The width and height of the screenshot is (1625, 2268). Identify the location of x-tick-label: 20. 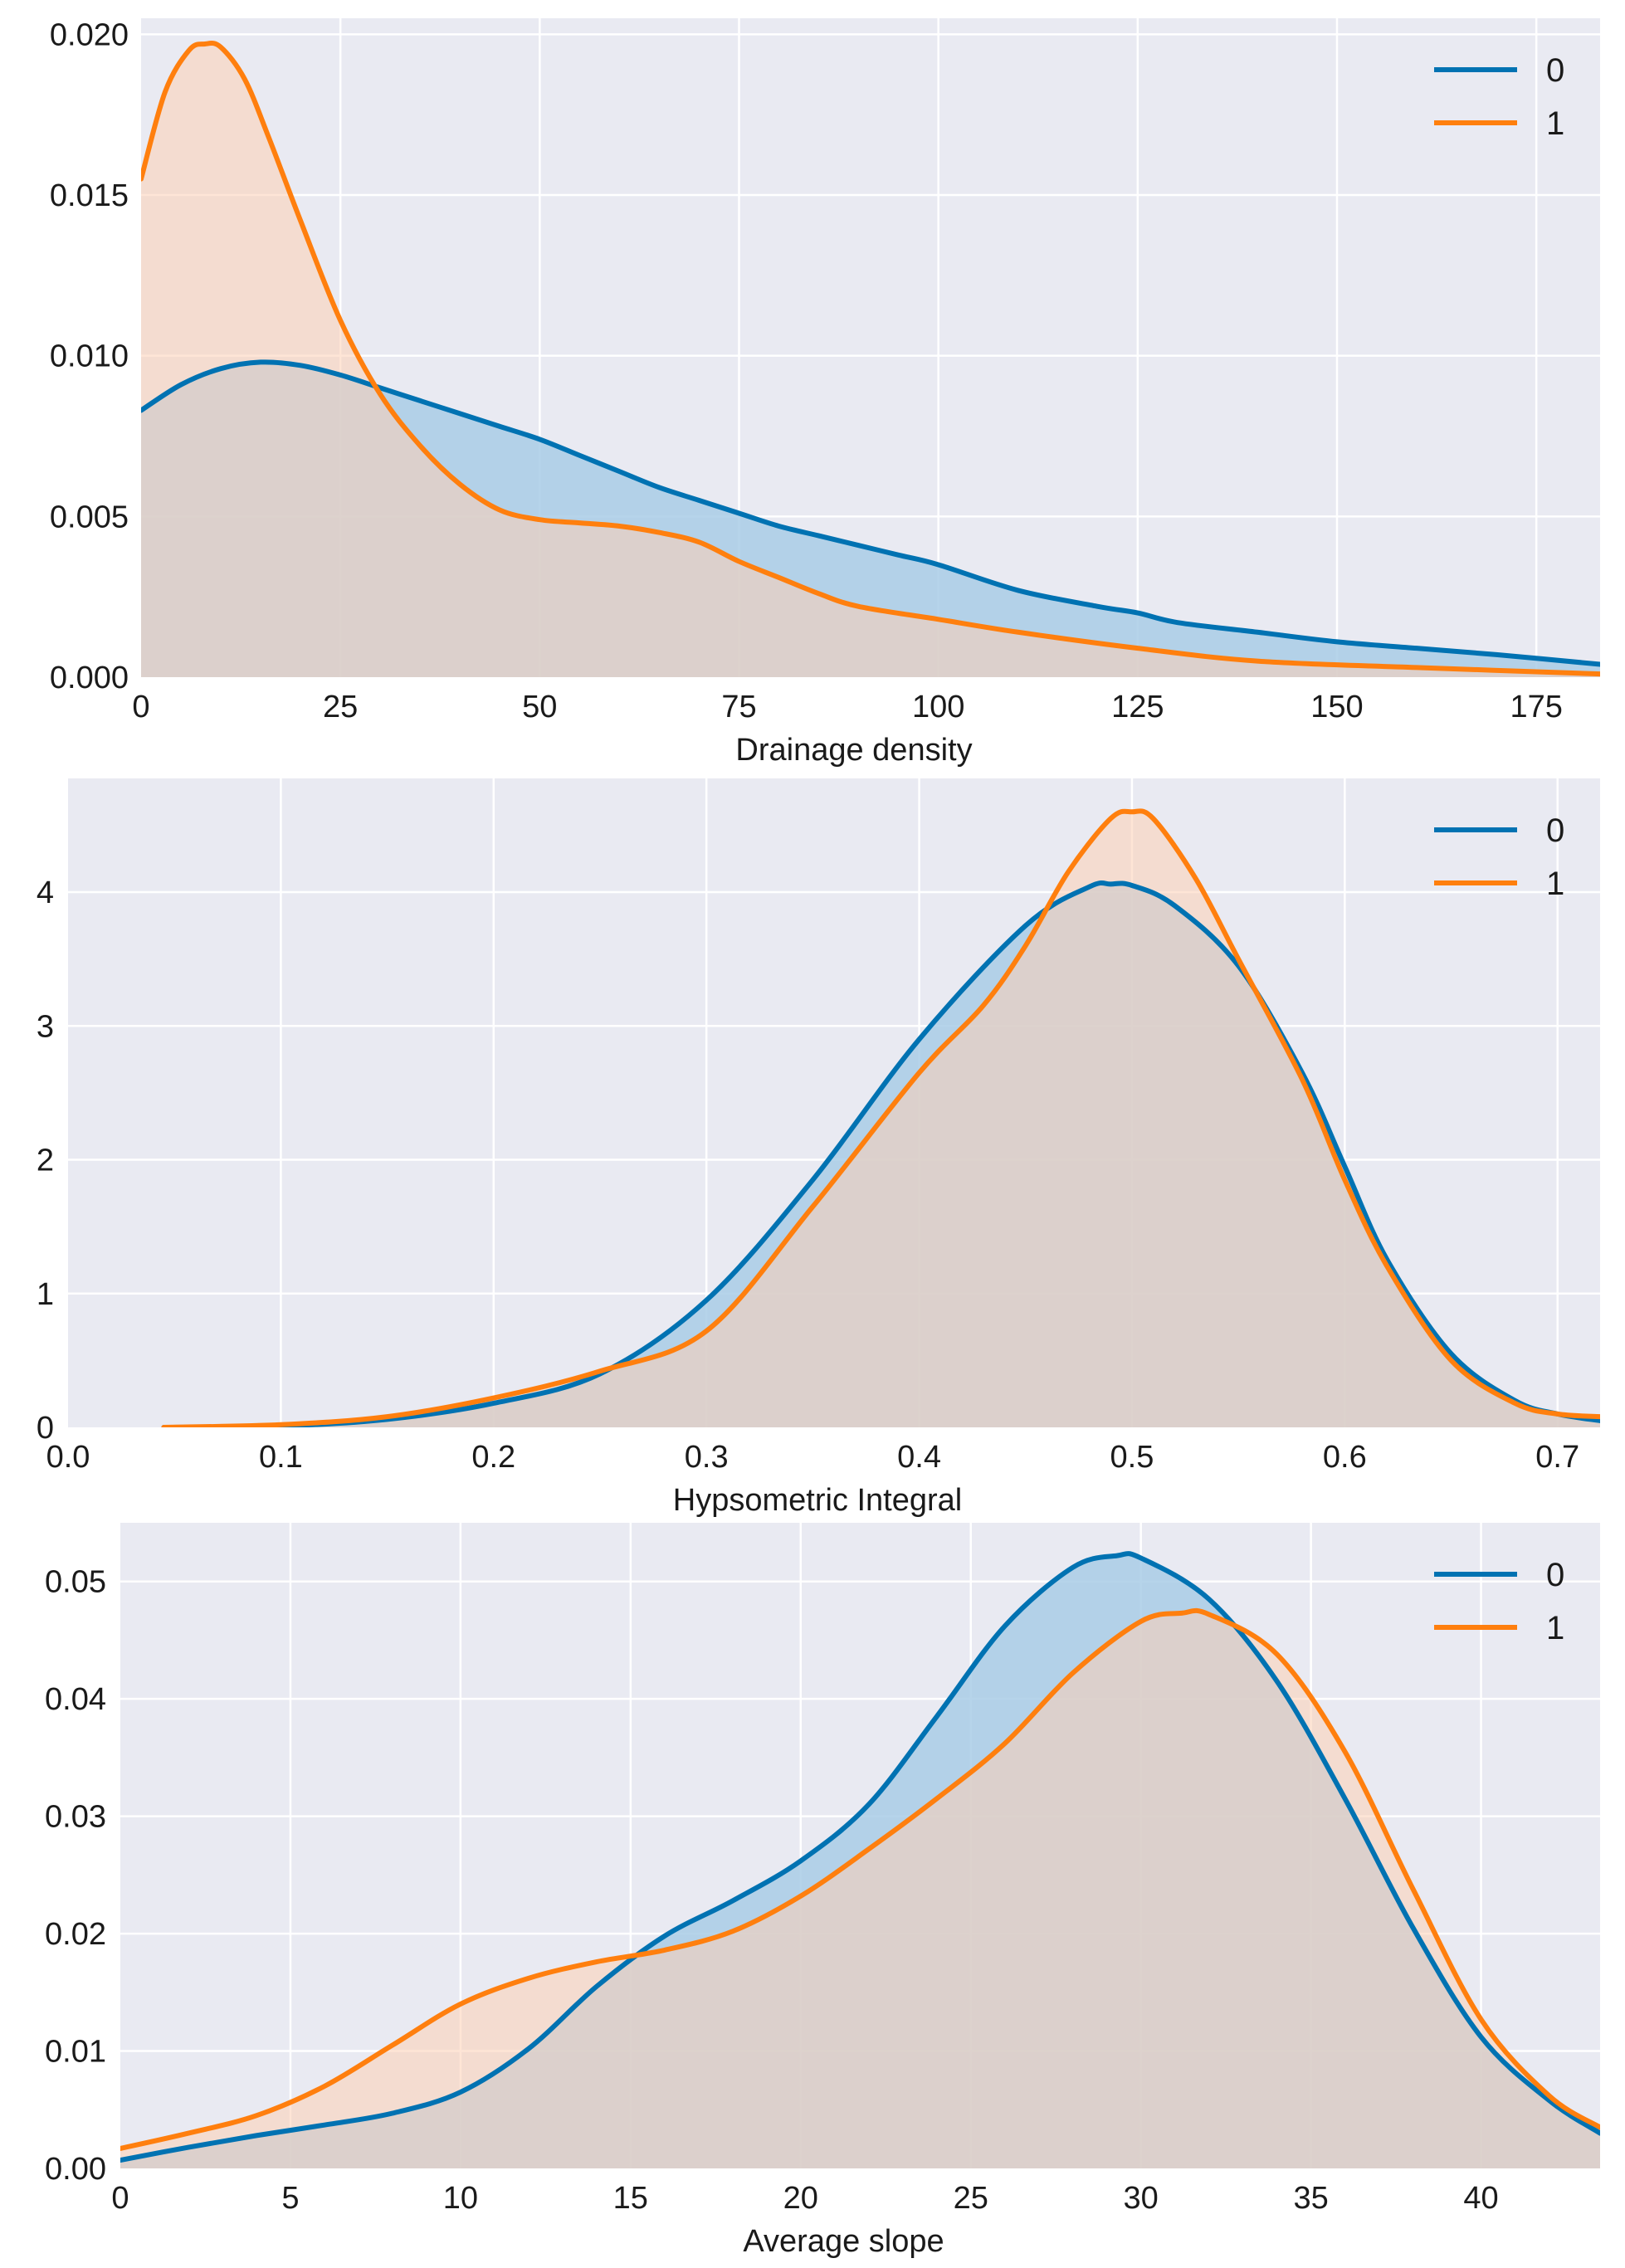
(801, 2198).